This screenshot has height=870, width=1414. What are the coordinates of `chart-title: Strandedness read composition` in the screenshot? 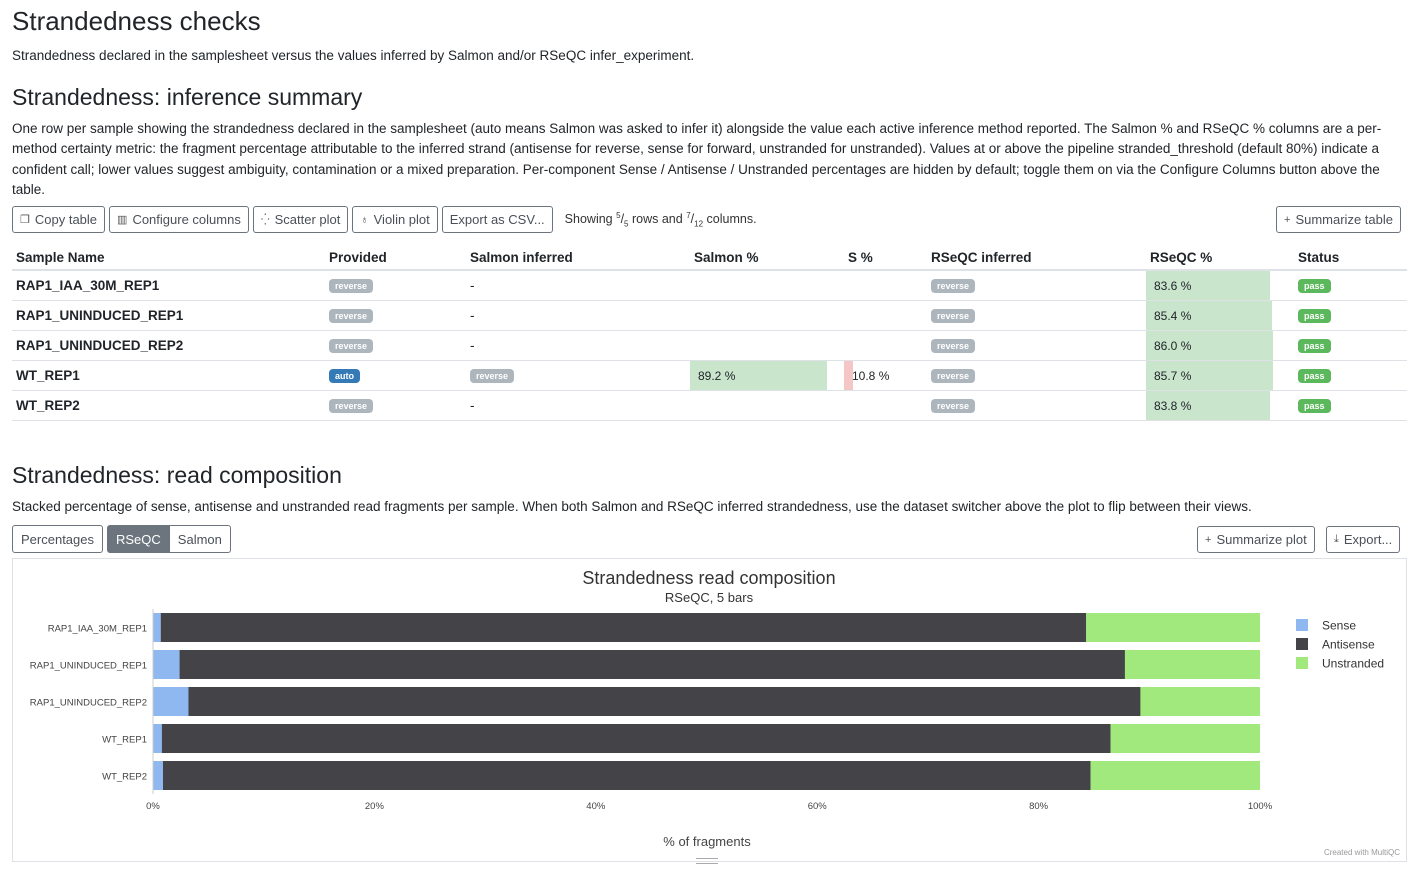 It's located at (708, 578).